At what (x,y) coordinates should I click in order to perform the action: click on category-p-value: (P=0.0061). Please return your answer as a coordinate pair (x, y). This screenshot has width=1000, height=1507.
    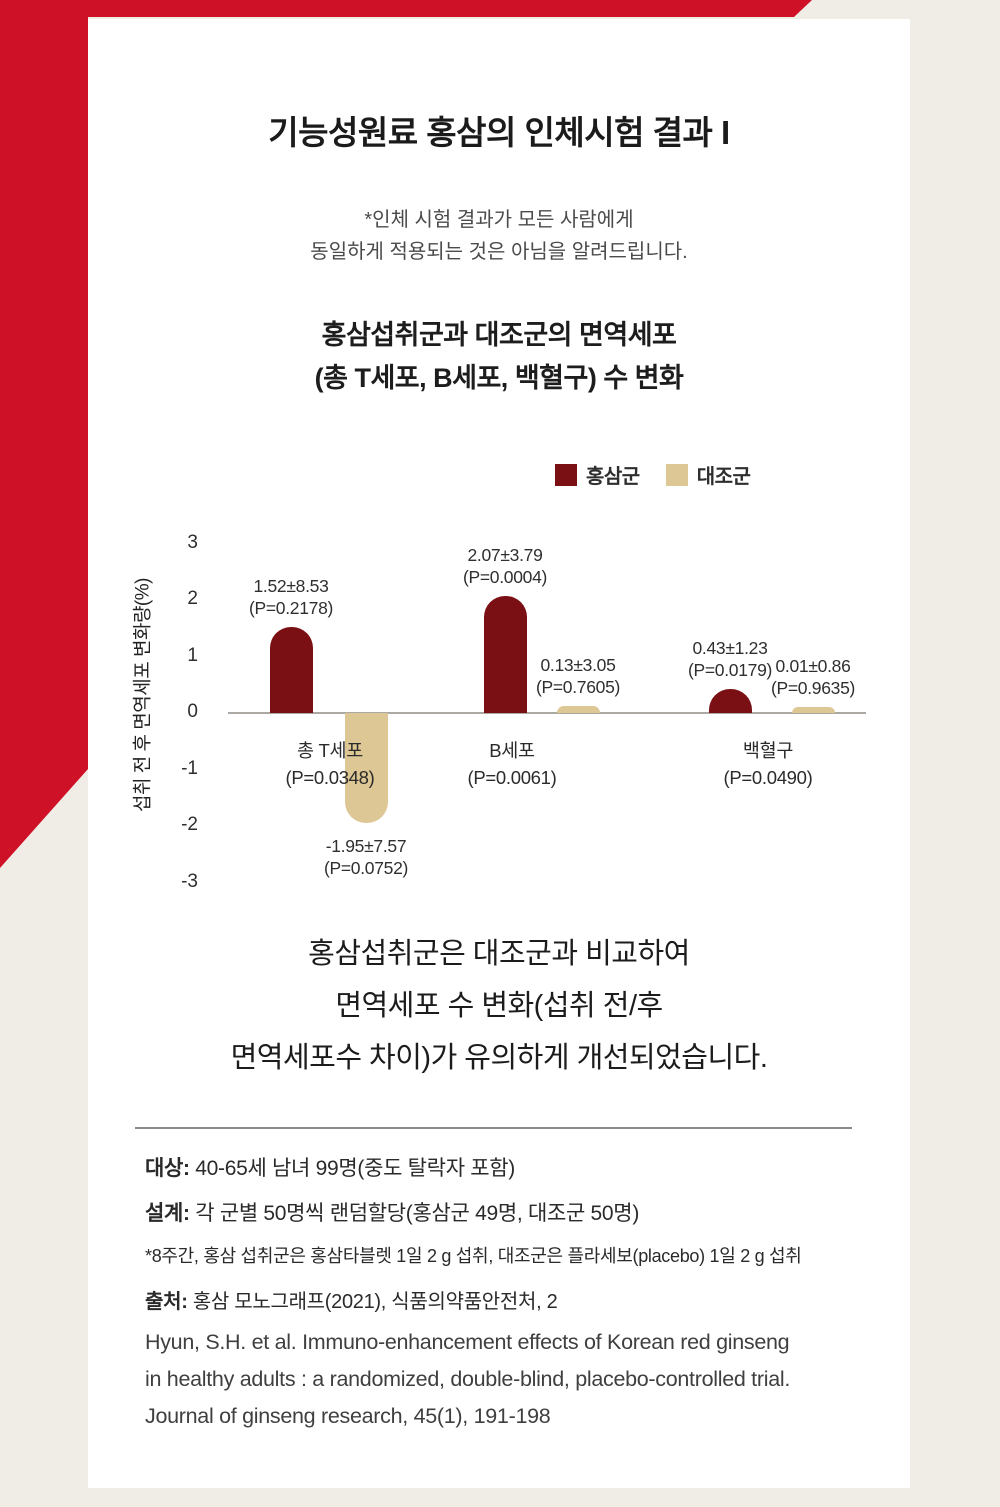
    Looking at the image, I should click on (512, 777).